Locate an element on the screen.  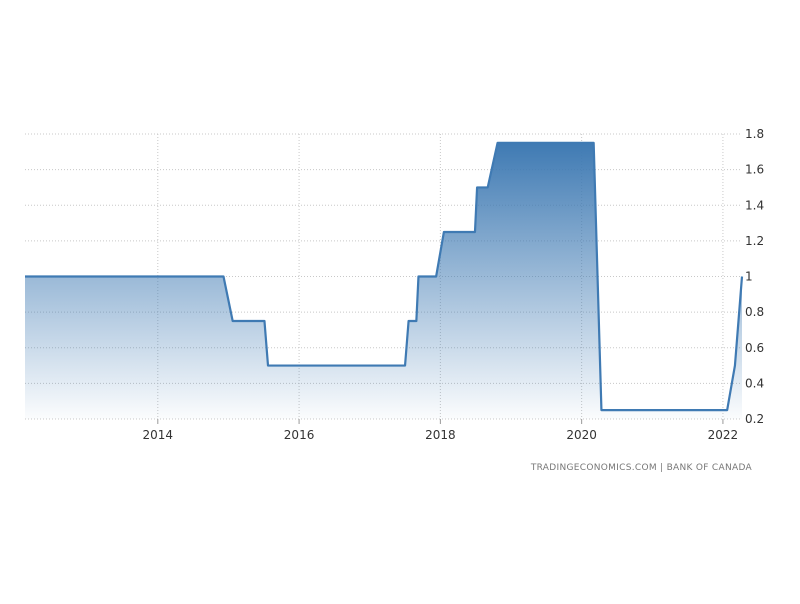
y-tick-label: 0.6 is located at coordinates (754, 348).